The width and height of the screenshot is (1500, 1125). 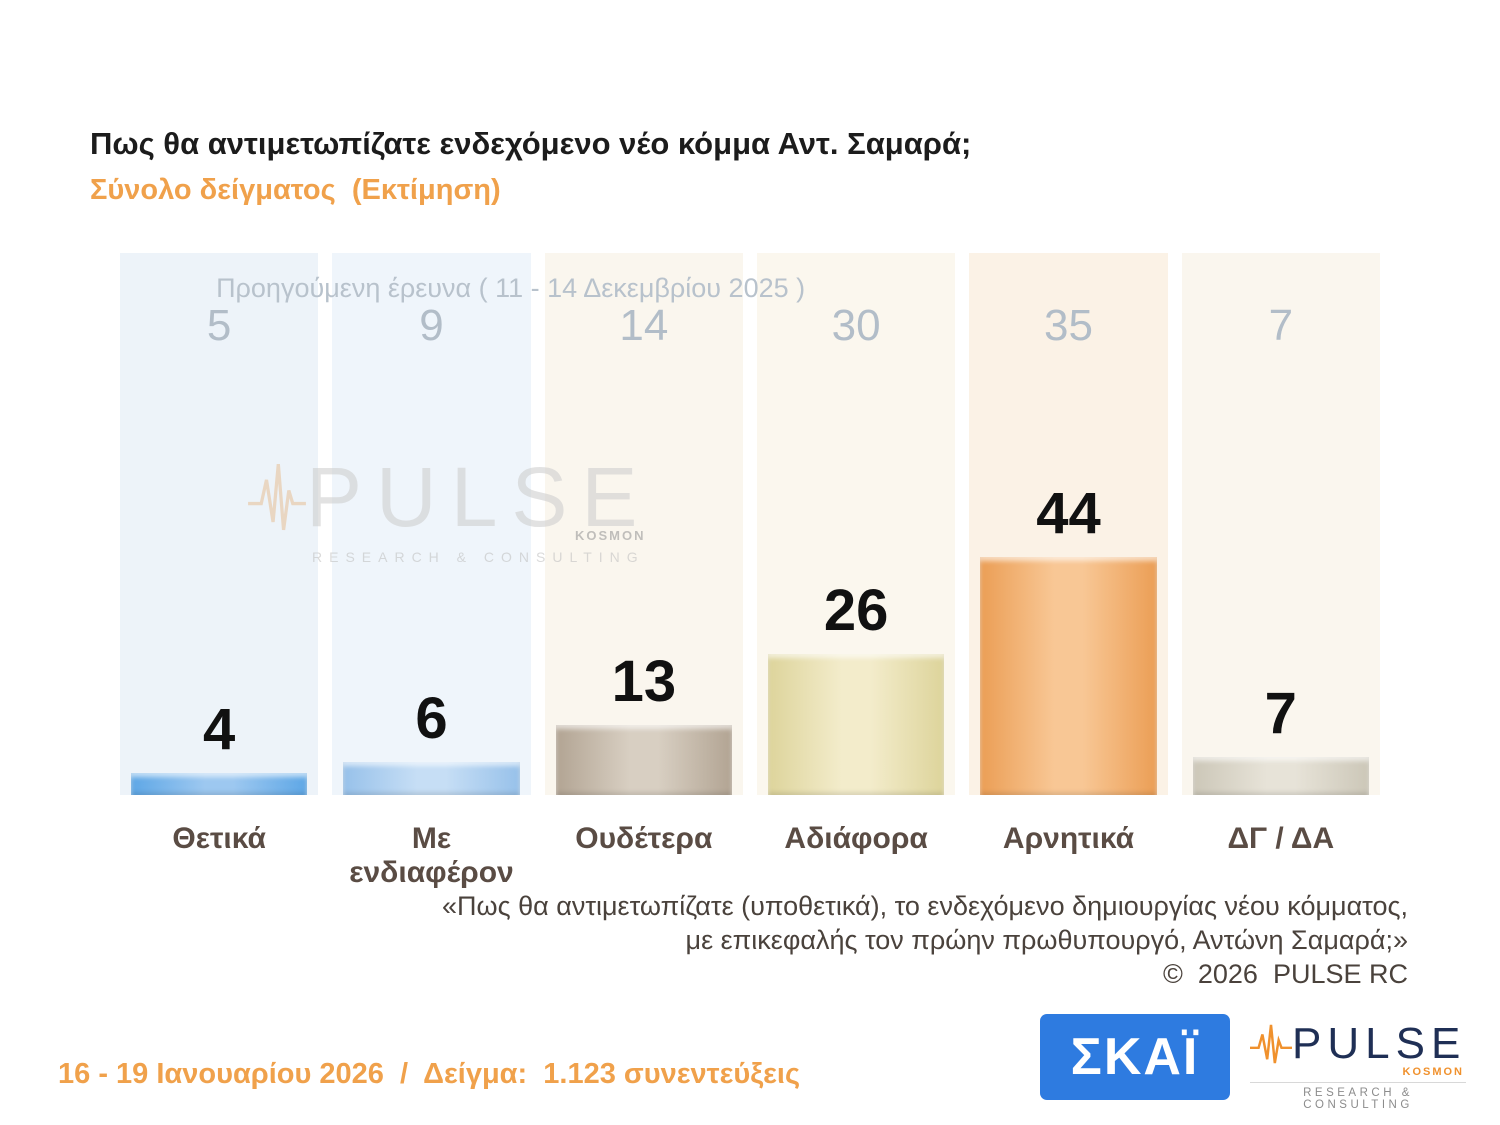 I want to click on chart-subtitle: Σύνολο δείγματος (Εκτίμηση), so click(x=295, y=190).